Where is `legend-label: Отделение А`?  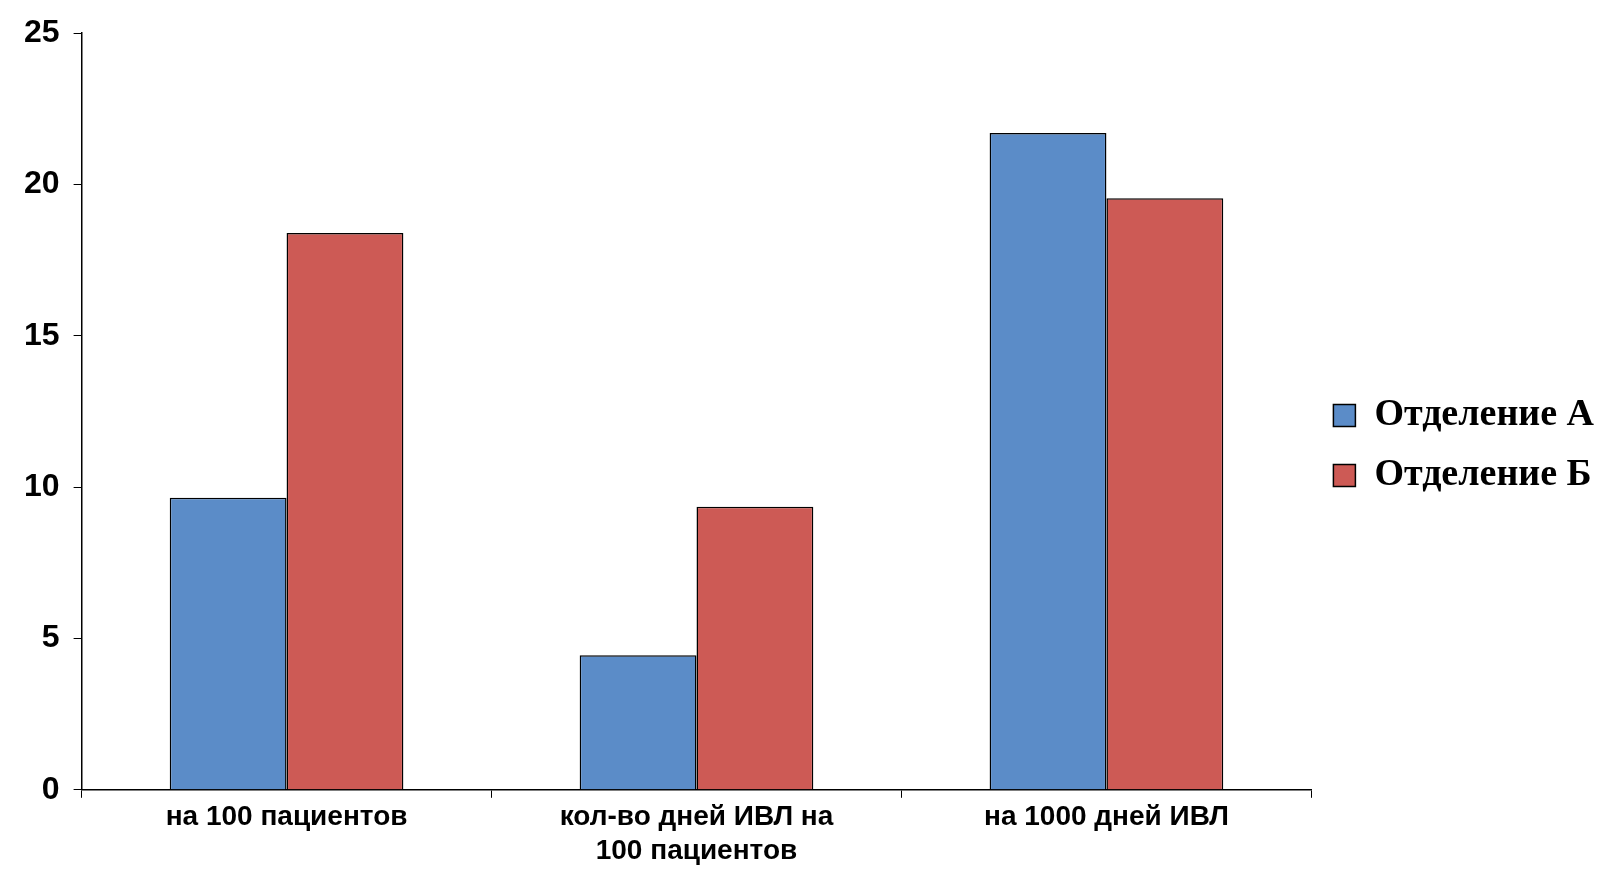
legend-label: Отделение А is located at coordinates (1484, 412).